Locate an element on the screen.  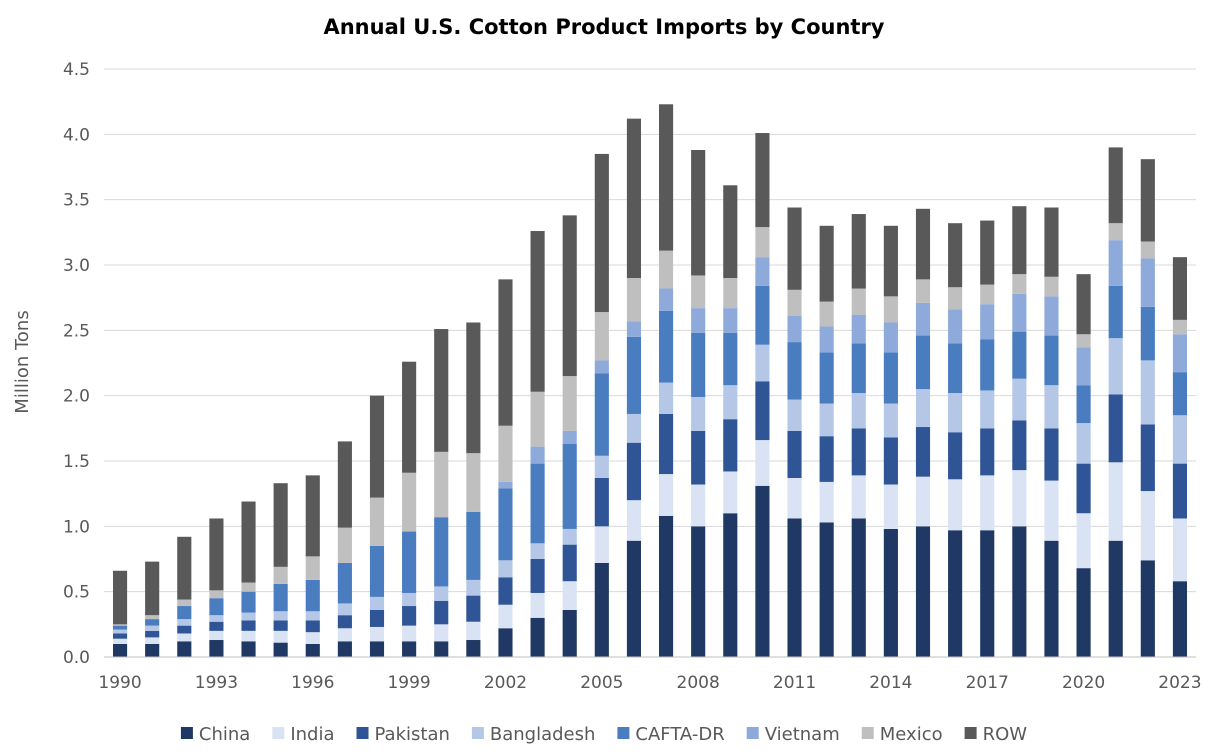
bar-stack-1990 is located at coordinates (120, 613).